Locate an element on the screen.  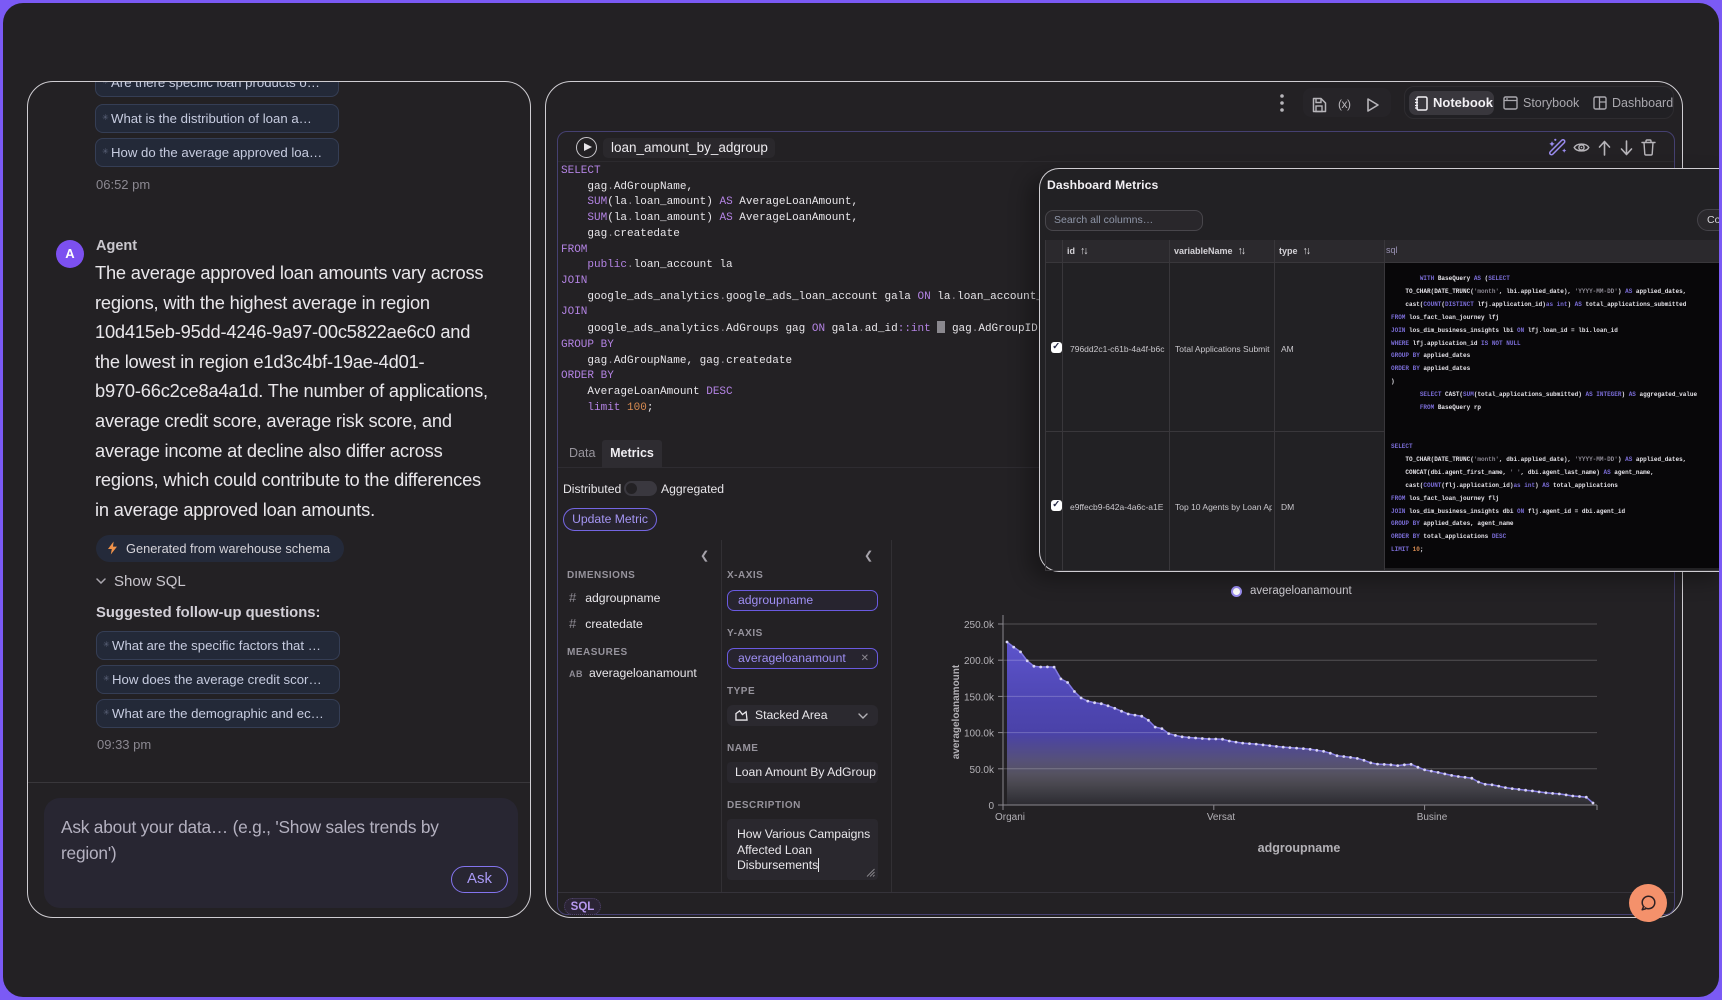
svg-text: 100.0k is located at coordinates (979, 734).